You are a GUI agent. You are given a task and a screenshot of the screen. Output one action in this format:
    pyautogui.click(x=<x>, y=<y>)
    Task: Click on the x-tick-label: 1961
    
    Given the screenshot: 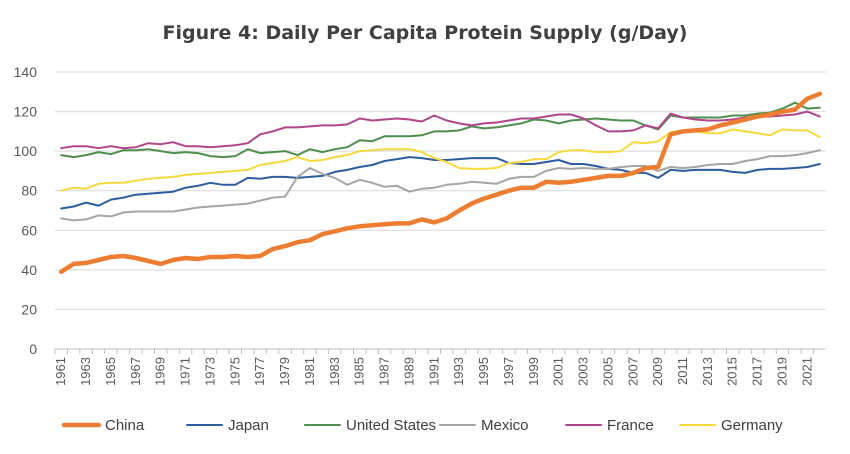 What is the action you would take?
    pyautogui.click(x=60, y=371)
    